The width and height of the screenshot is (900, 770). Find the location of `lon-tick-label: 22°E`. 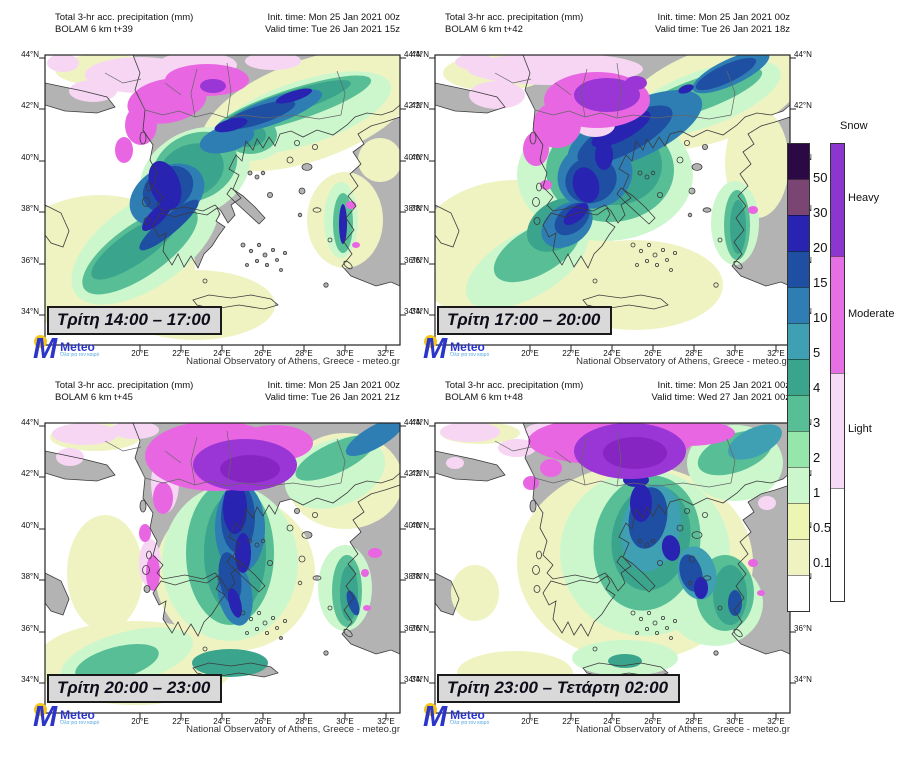

lon-tick-label: 22°E is located at coordinates (181, 353).